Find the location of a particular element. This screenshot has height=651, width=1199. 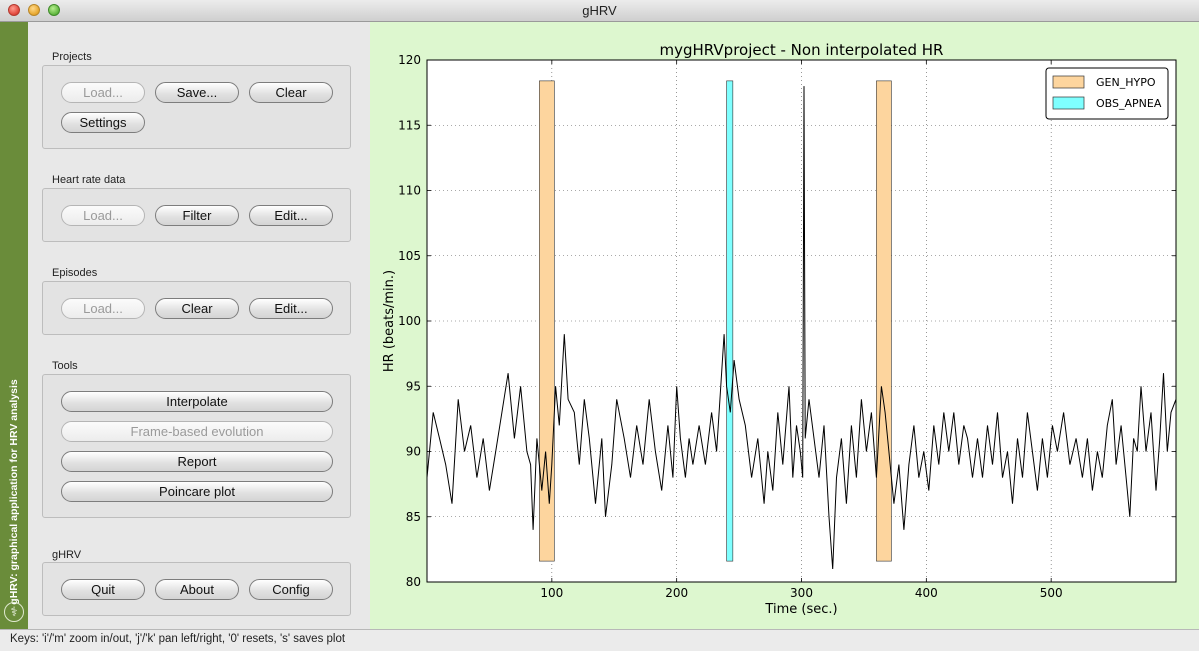

zoom-window-button is located at coordinates (54, 10).